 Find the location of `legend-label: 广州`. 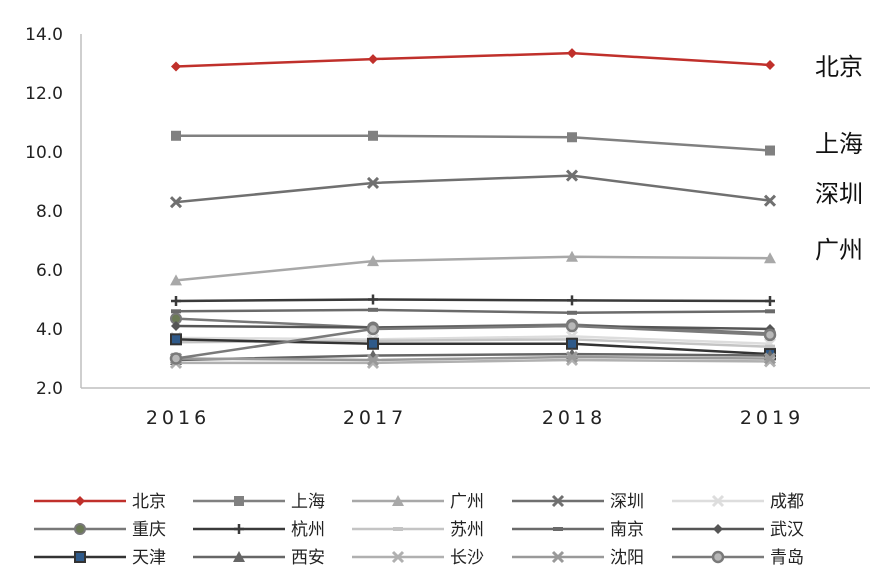

legend-label: 广州 is located at coordinates (467, 502).